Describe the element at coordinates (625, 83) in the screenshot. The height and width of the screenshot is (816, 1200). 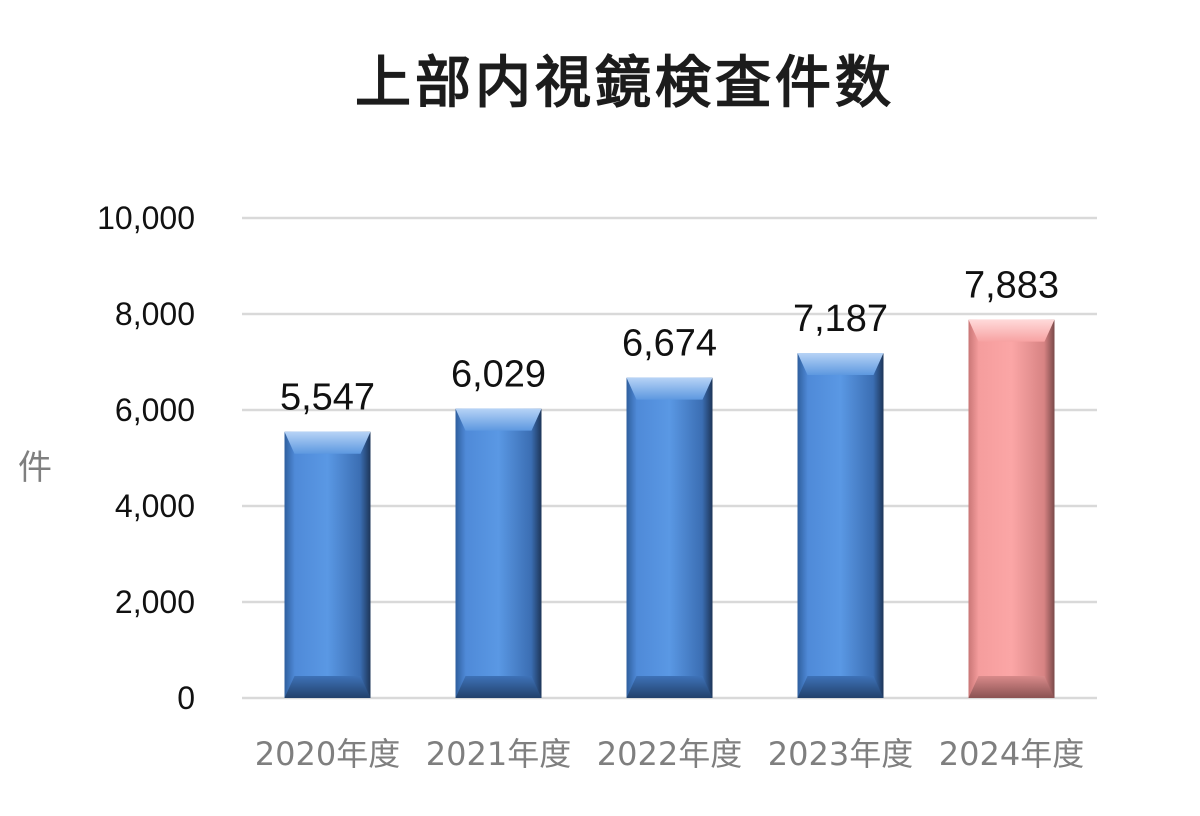
I see `chart-title: 上部内視鏡検査件数` at that location.